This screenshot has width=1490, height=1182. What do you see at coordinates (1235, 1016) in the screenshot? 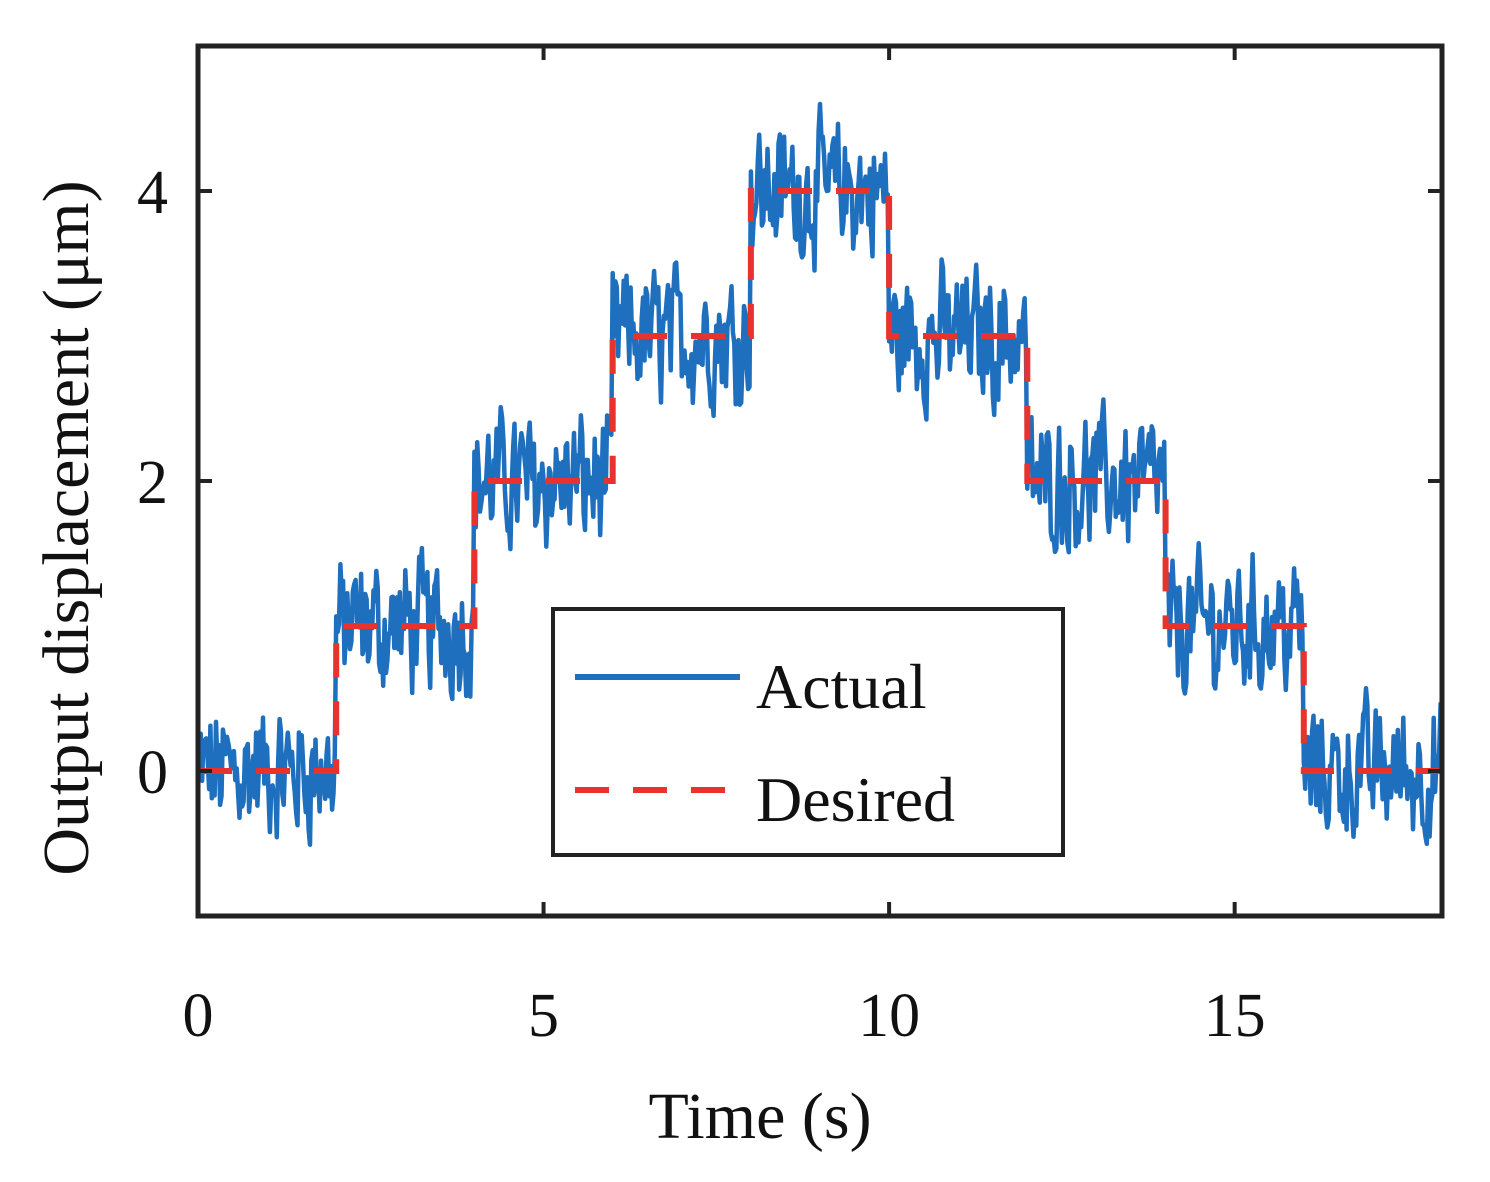
I see `x-tick-label: 15` at bounding box center [1235, 1016].